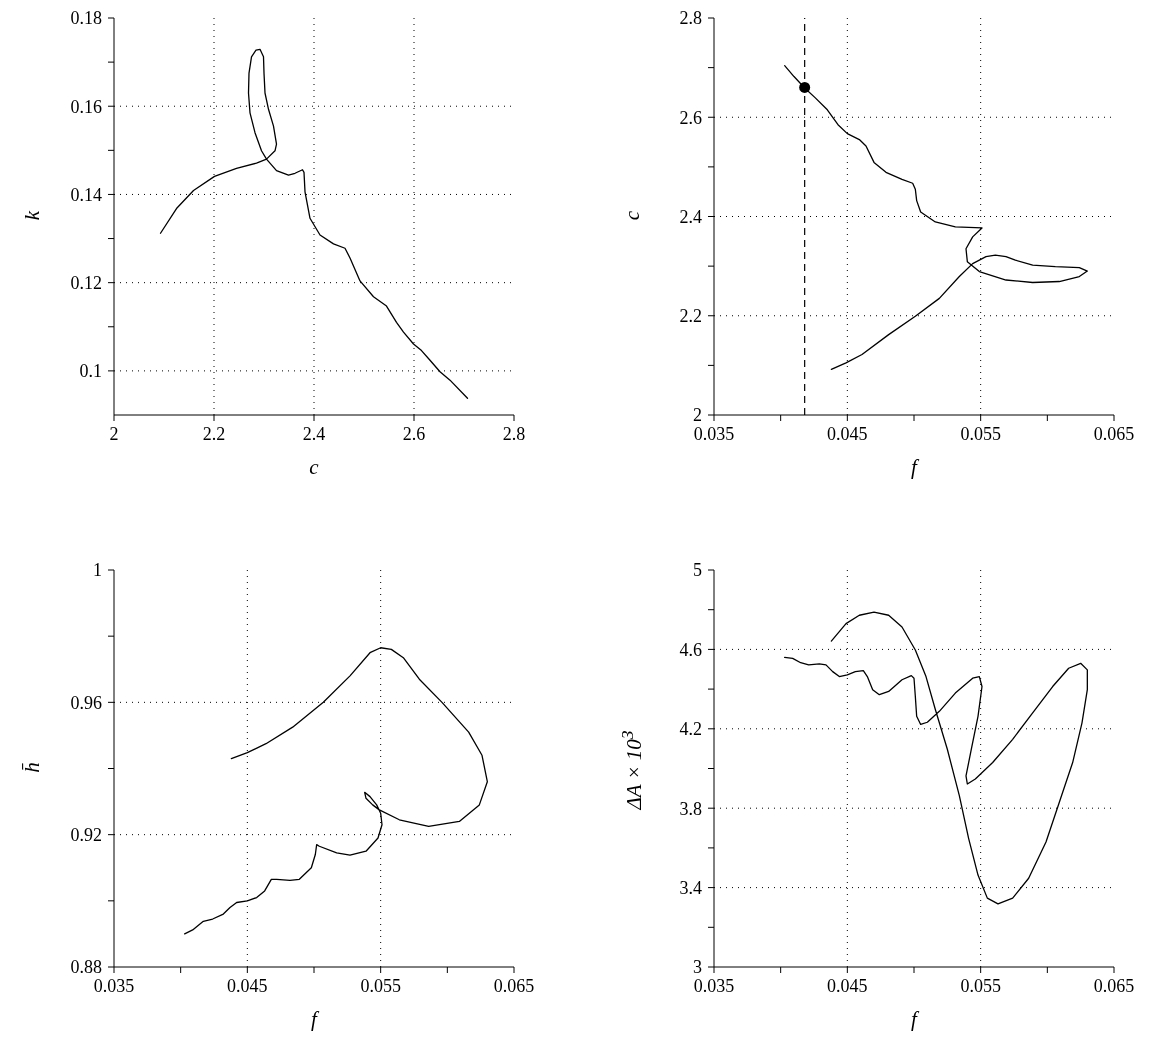 The image size is (1155, 1040). What do you see at coordinates (90, 371) in the screenshot?
I see `y-tick-label: 0.1` at bounding box center [90, 371].